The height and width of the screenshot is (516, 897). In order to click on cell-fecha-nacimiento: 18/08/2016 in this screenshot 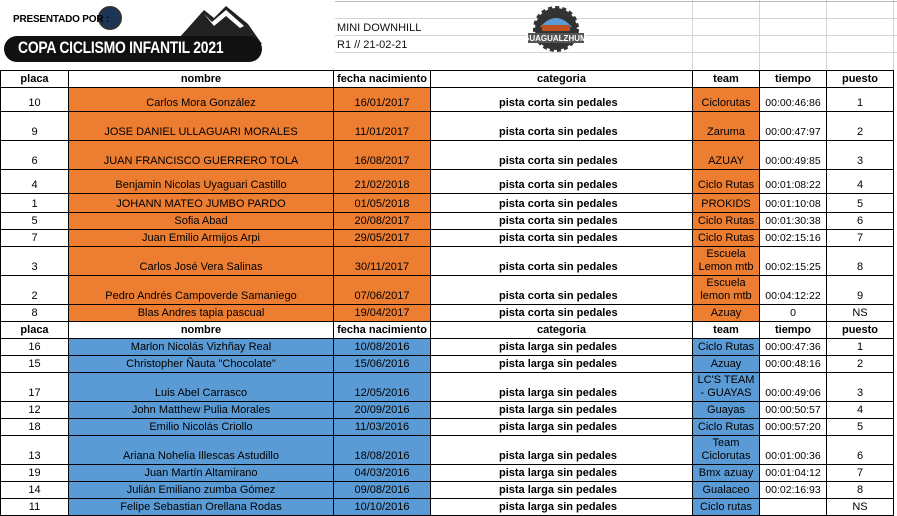, I will do `click(382, 450)`.